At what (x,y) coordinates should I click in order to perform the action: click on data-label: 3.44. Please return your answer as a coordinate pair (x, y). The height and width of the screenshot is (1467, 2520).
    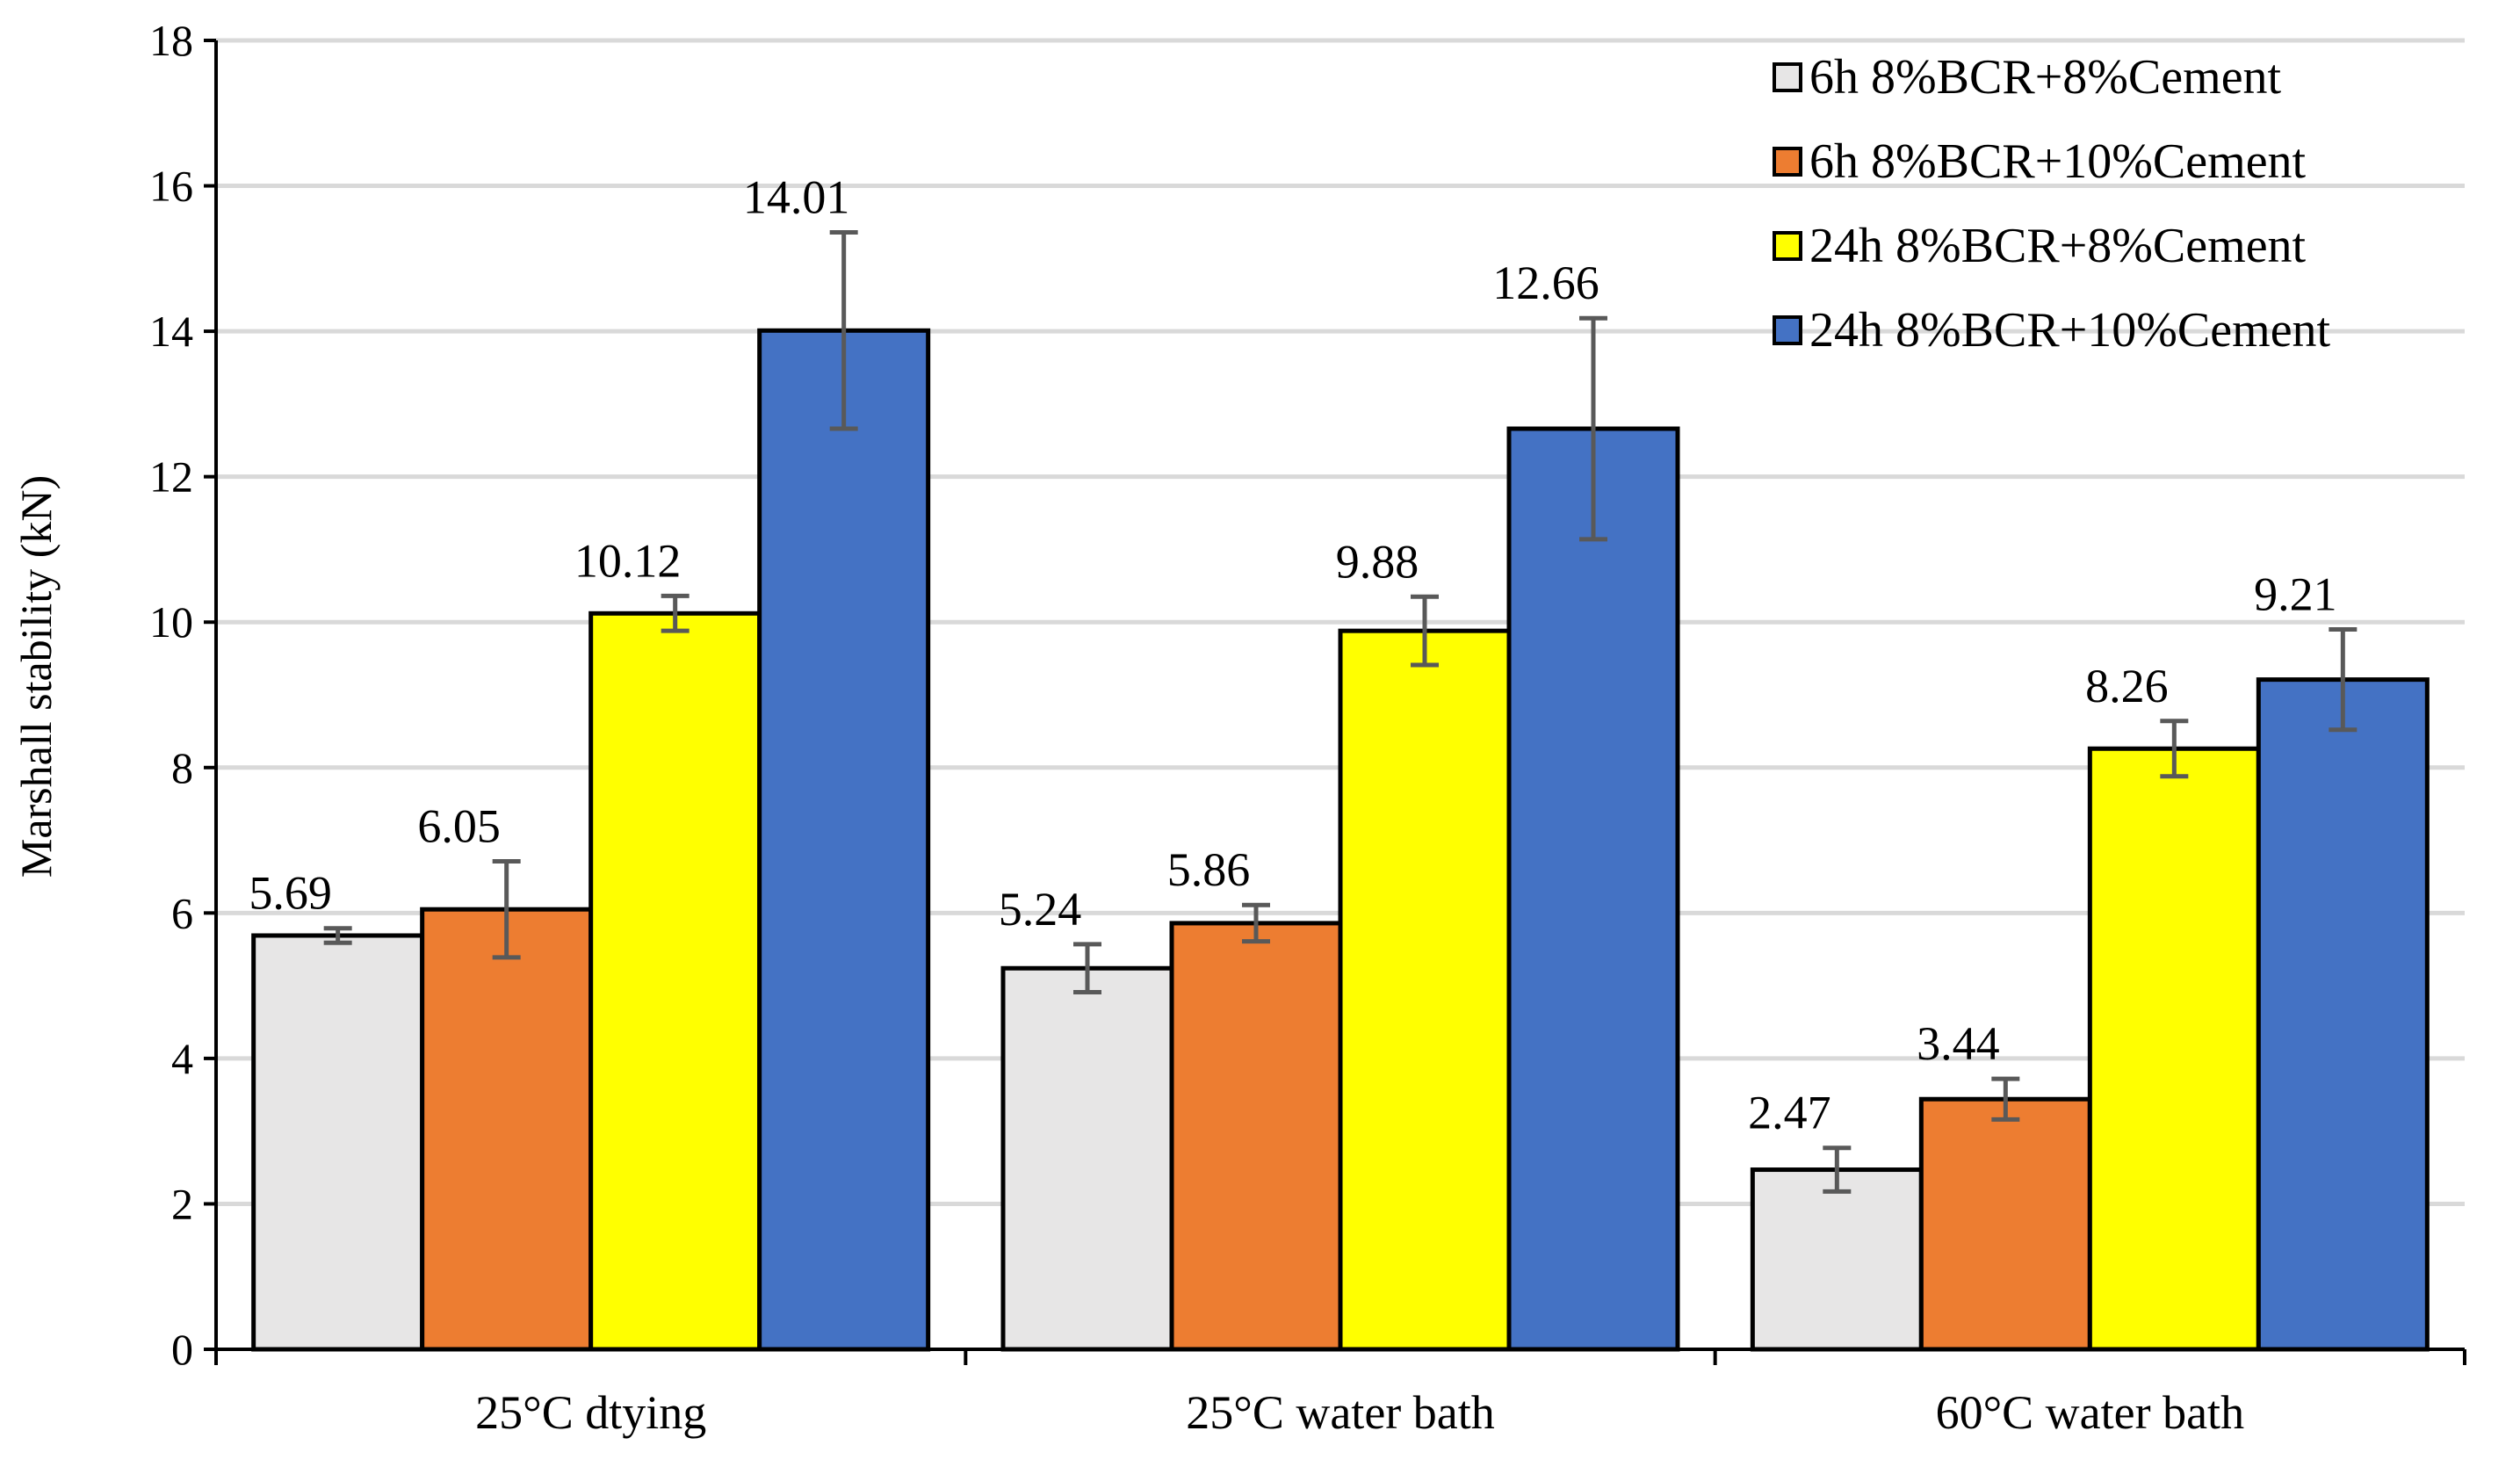
    Looking at the image, I should click on (1958, 1043).